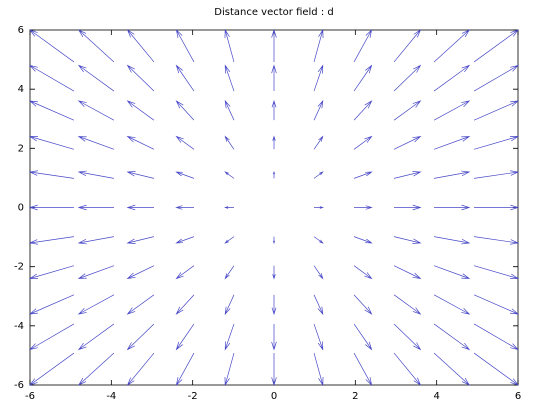 This screenshot has height=405, width=540. What do you see at coordinates (273, 12) in the screenshot?
I see `chart-title: Distance vector field : d` at bounding box center [273, 12].